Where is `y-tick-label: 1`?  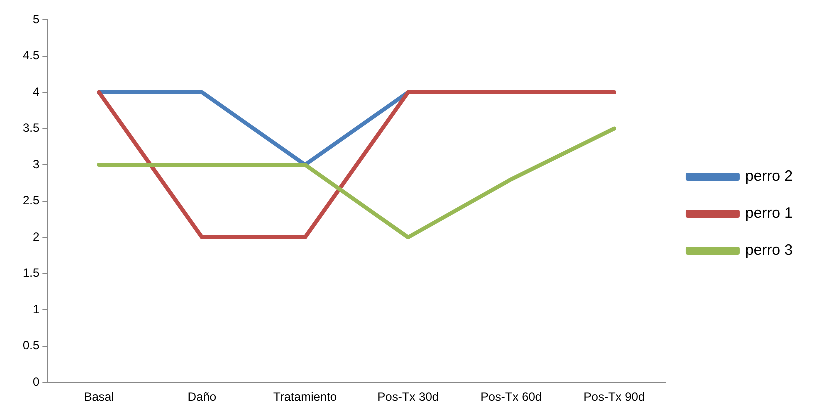 y-tick-label: 1 is located at coordinates (36, 309).